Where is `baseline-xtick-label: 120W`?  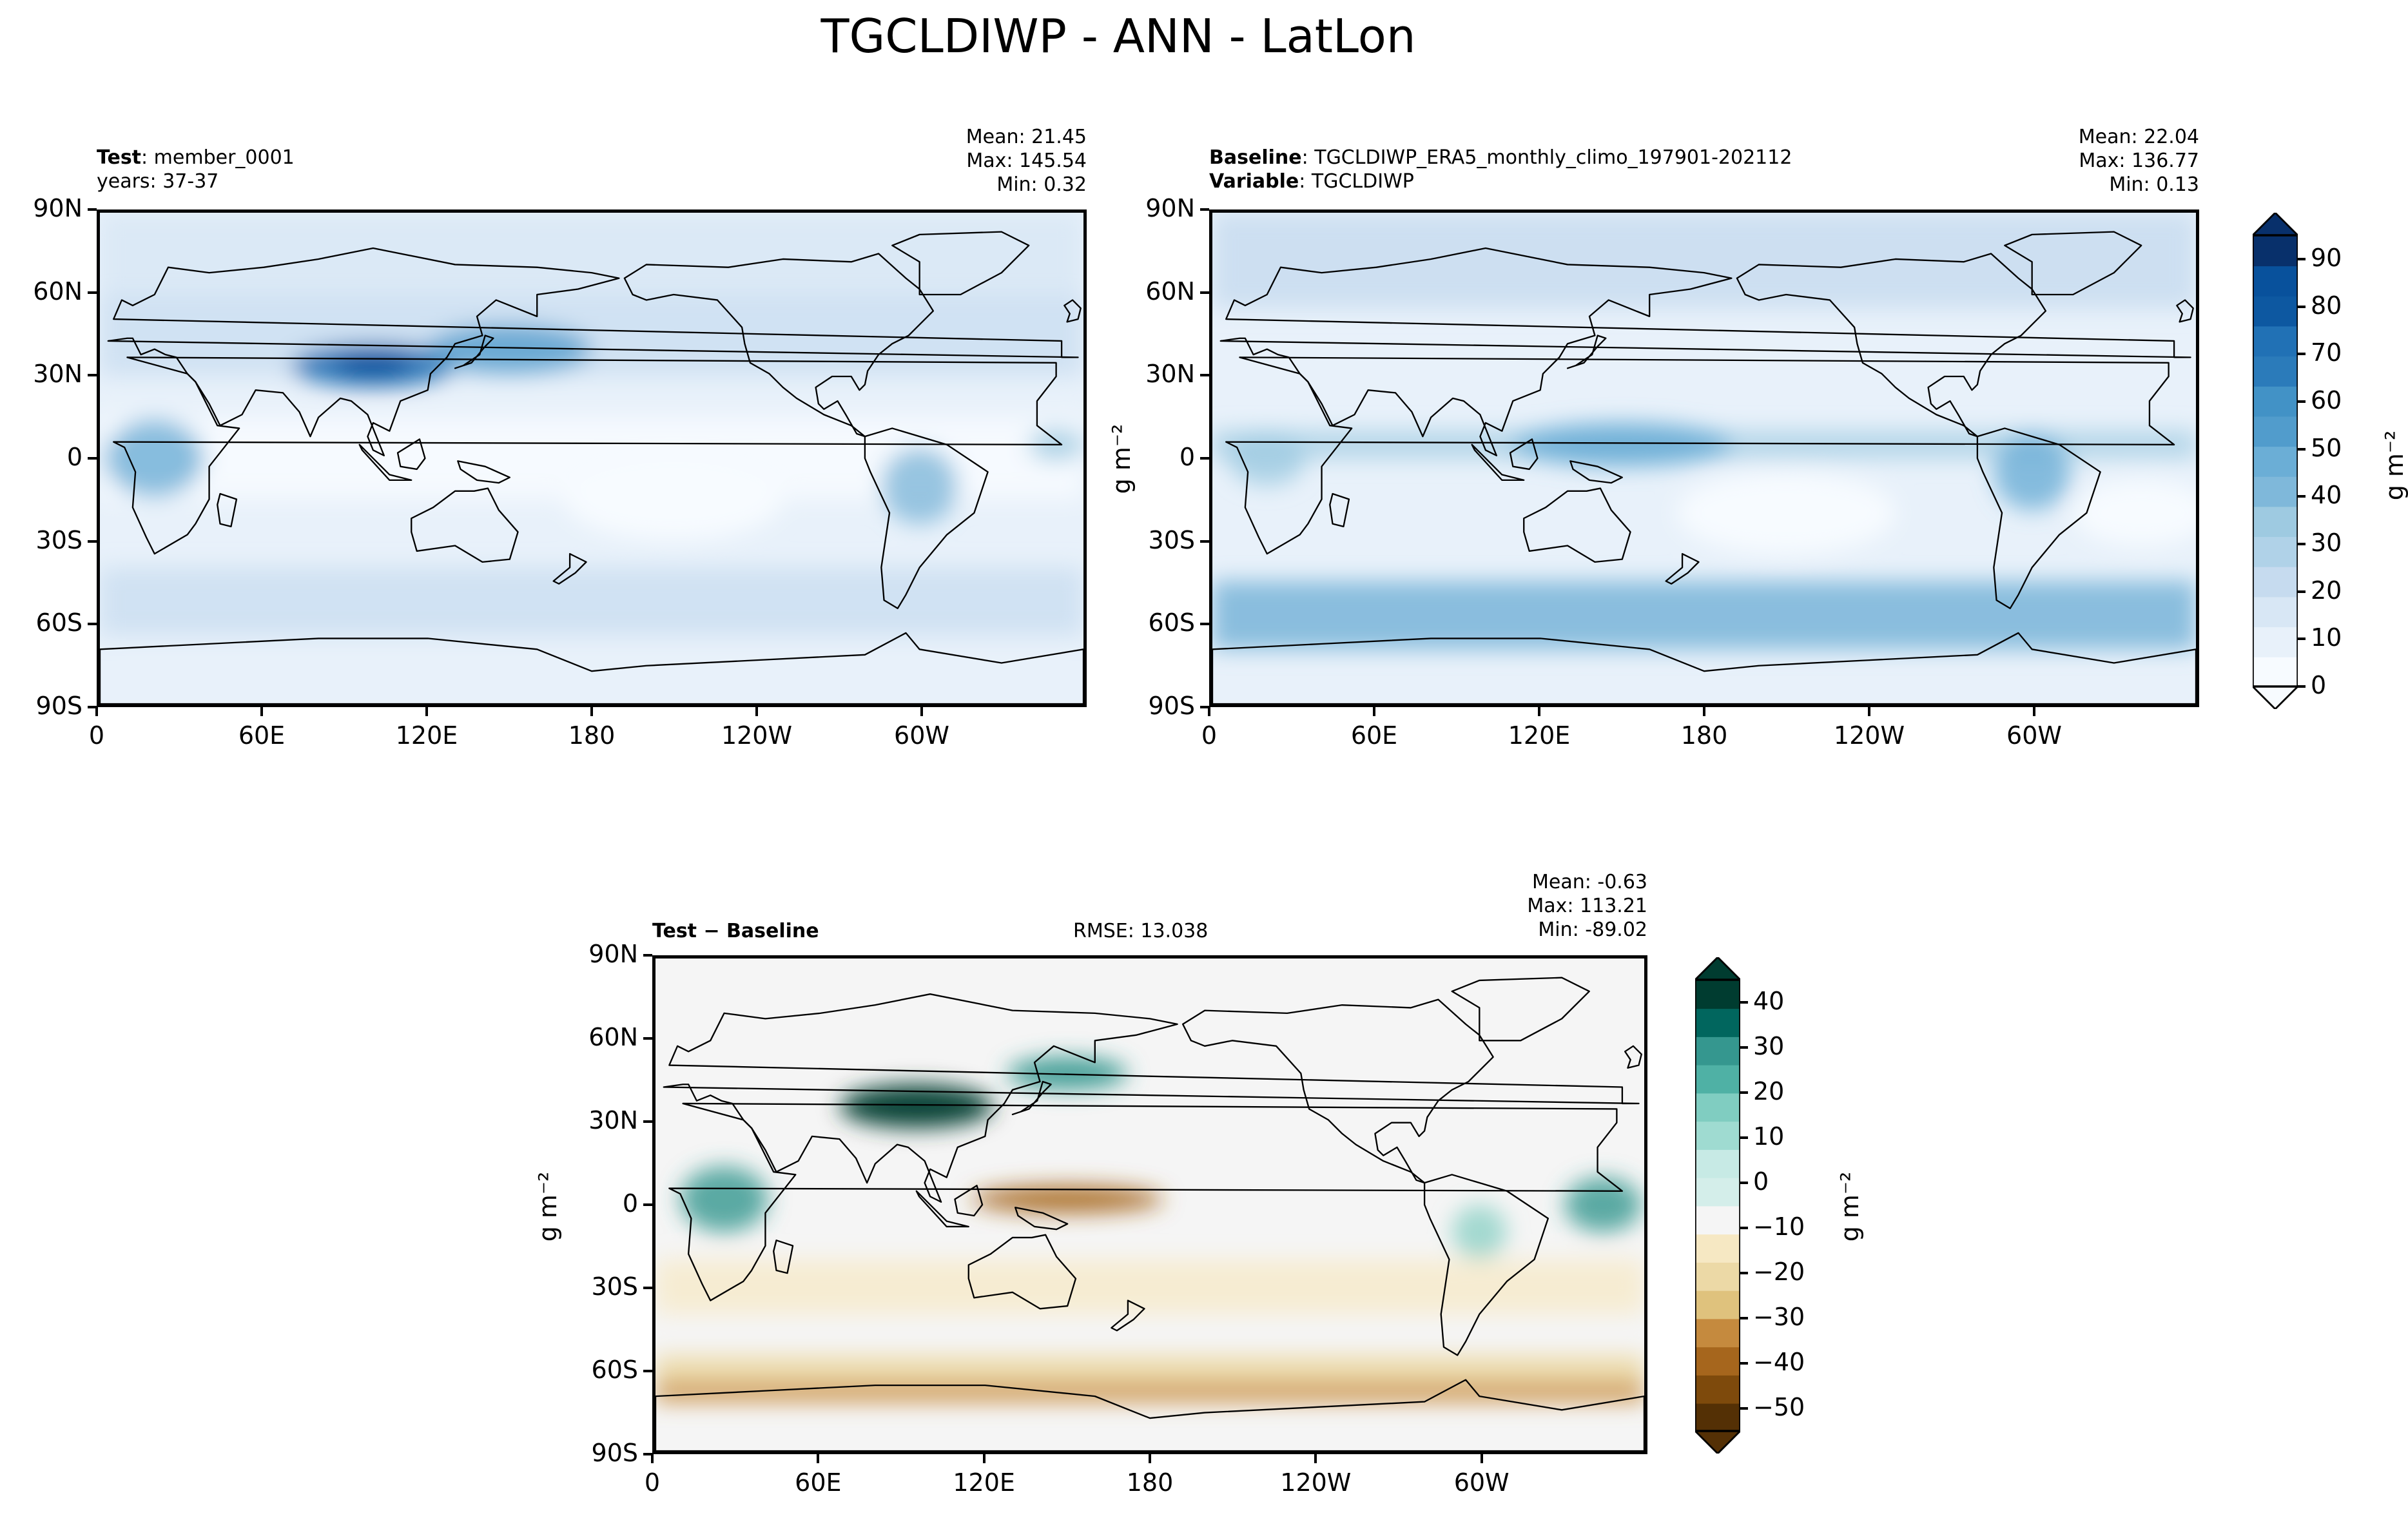 baseline-xtick-label: 120W is located at coordinates (1869, 735).